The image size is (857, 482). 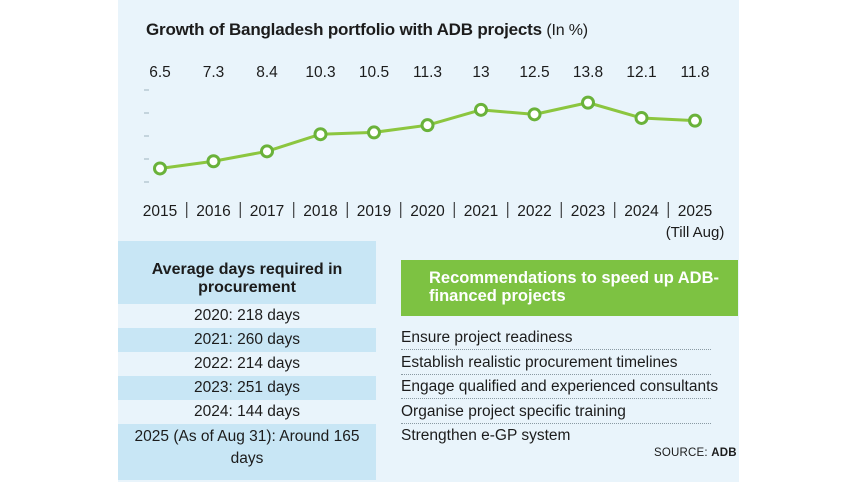 I want to click on procurement-row: 2022: 214 days, so click(x=246, y=363).